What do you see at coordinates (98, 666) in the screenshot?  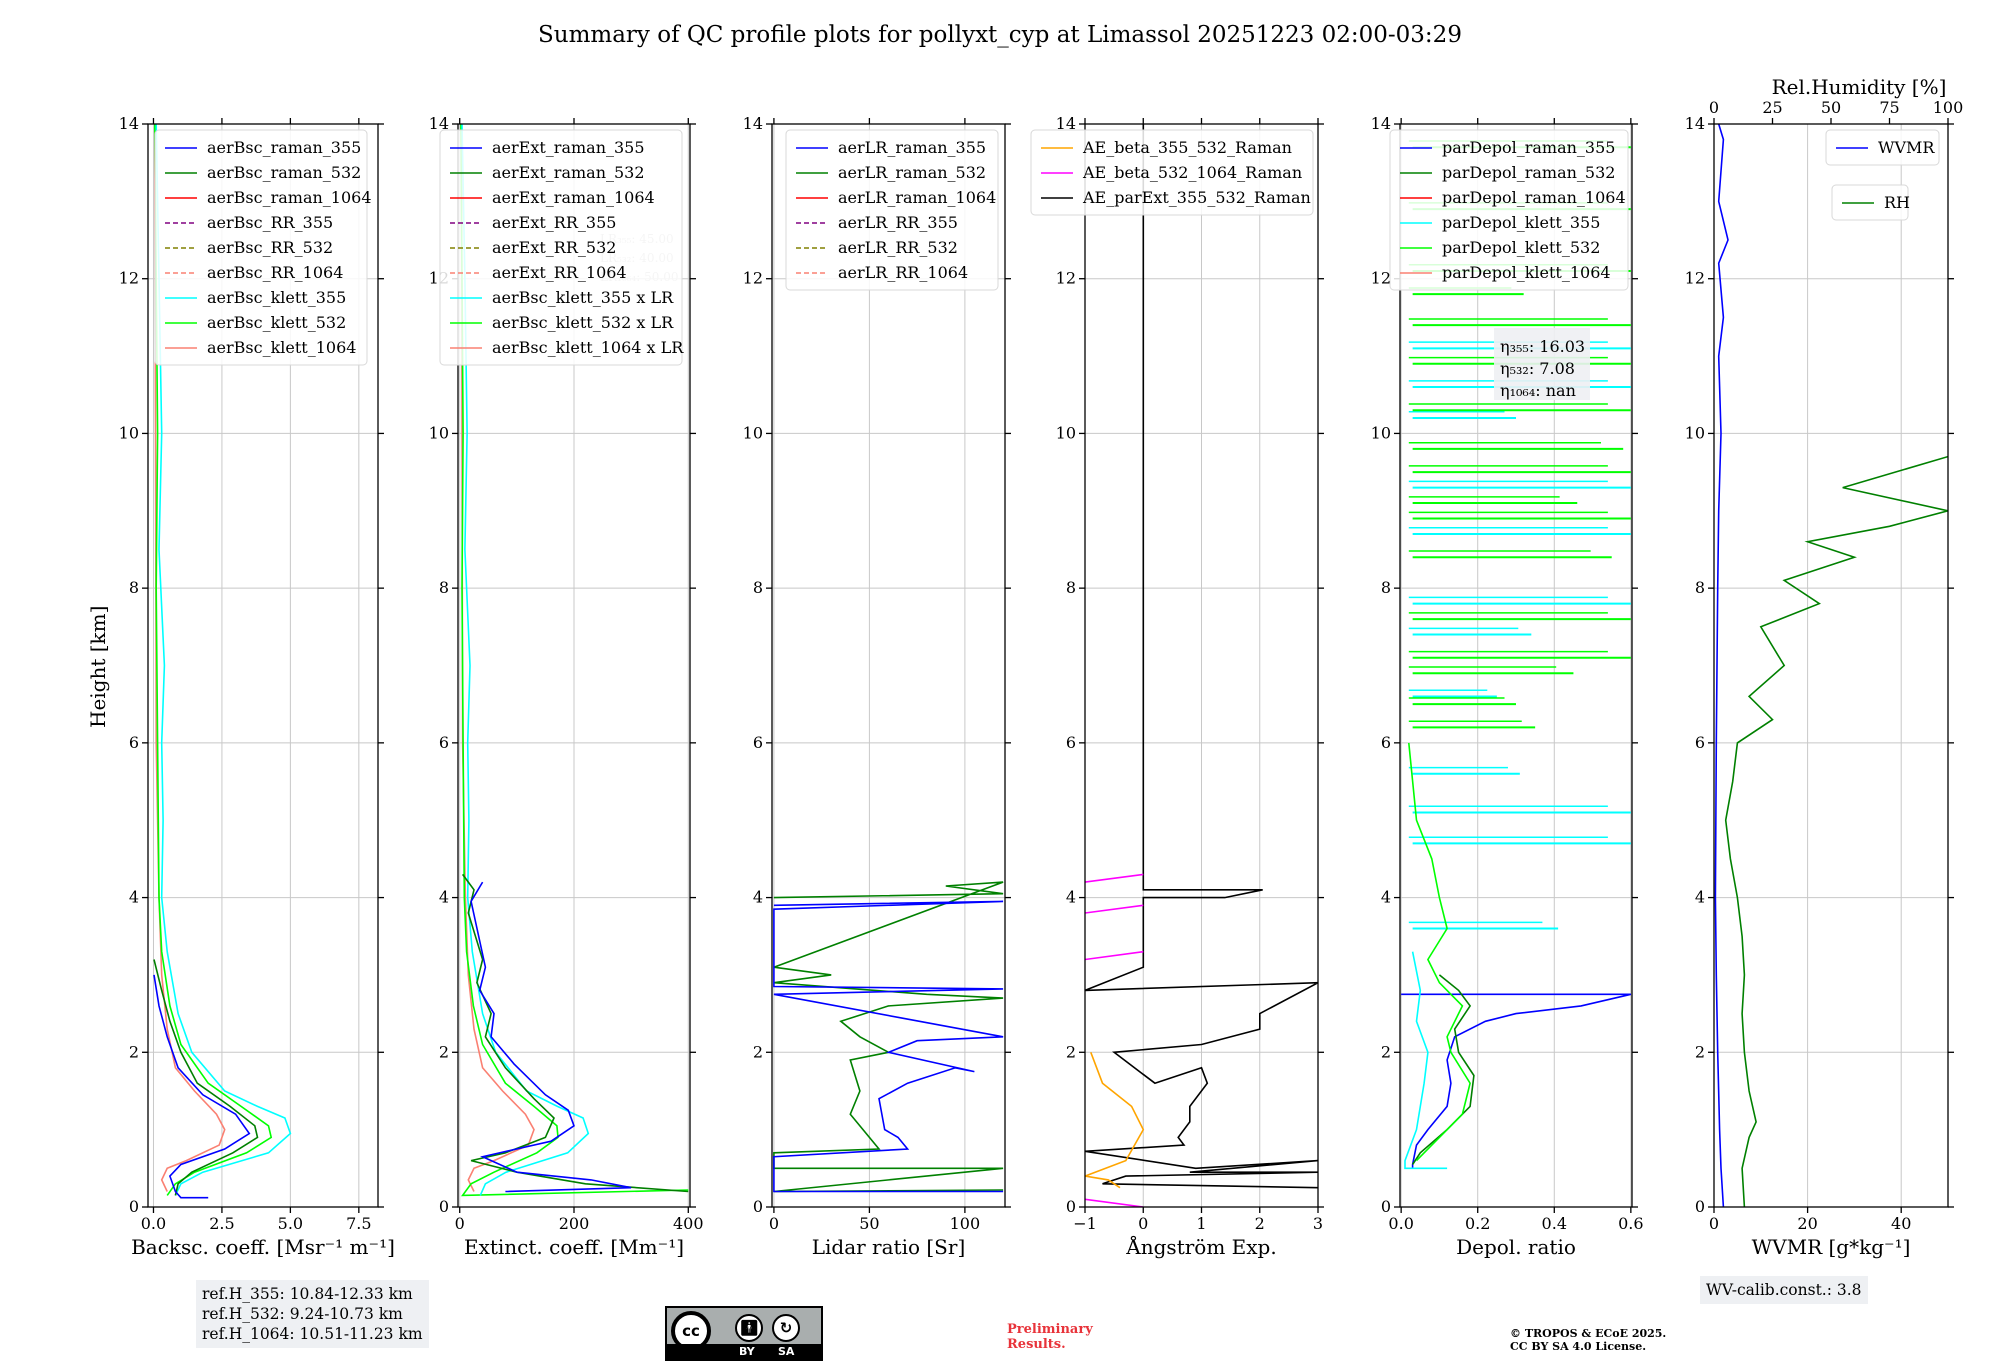 I see `y-axis-label: Height [km]` at bounding box center [98, 666].